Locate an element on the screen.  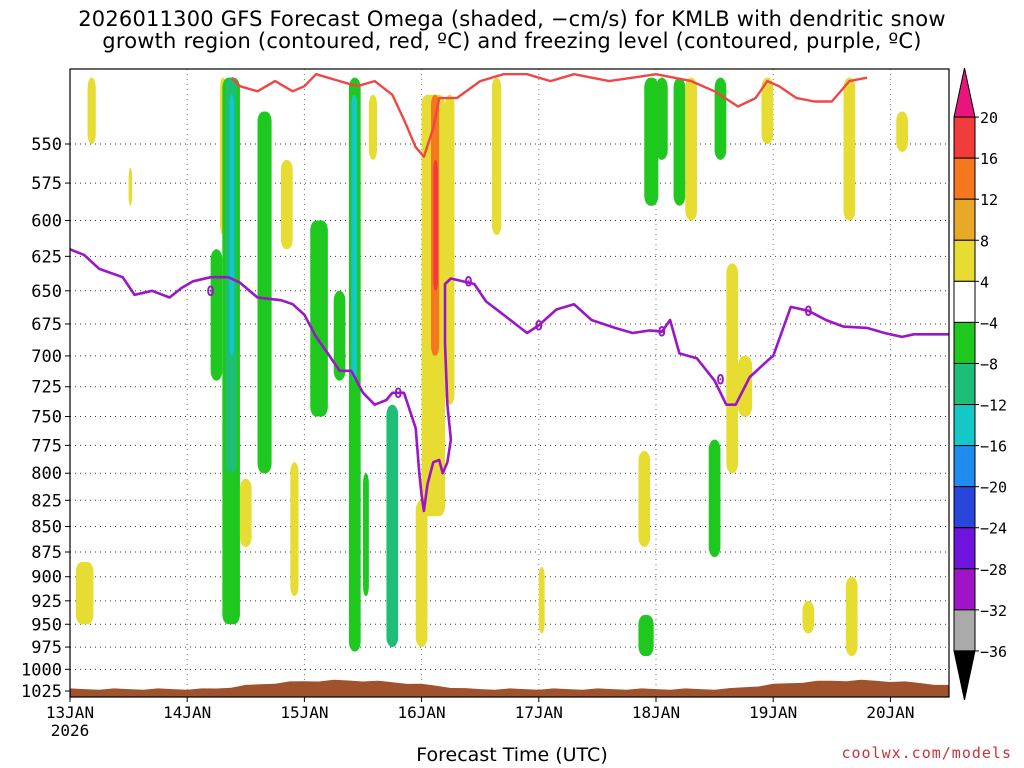
y-tick-label: 575 is located at coordinates (46, 184).